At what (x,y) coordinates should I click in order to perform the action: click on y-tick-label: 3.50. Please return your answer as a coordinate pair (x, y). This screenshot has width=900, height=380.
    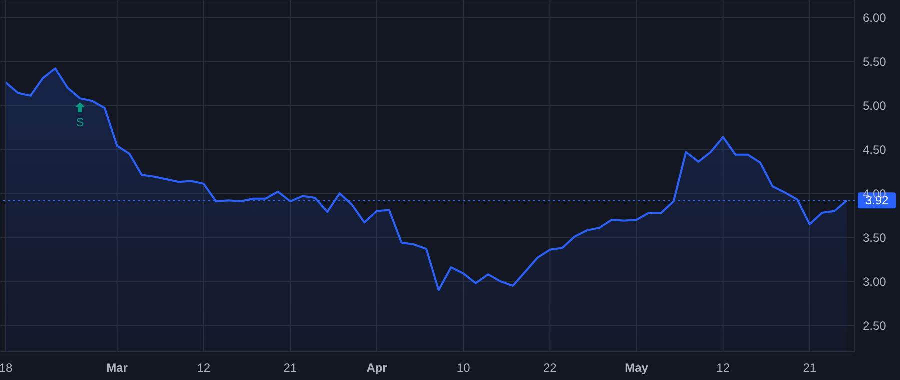
    Looking at the image, I should click on (875, 237).